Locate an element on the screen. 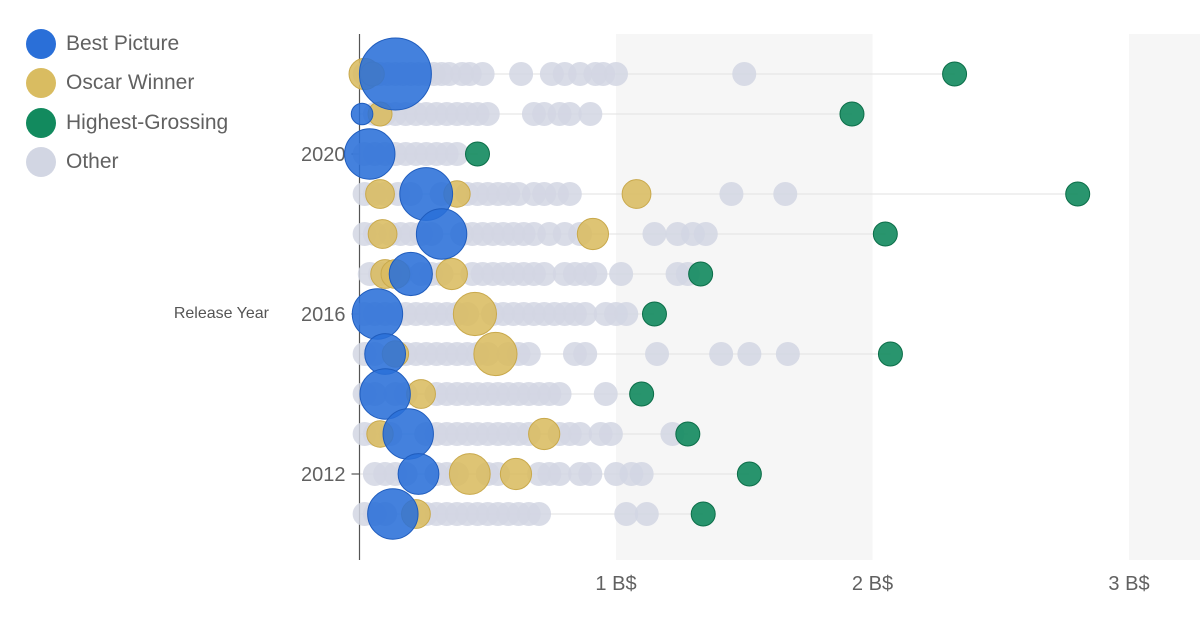 The height and width of the screenshot is (628, 1200). legend-item-other: Other is located at coordinates (127, 163).